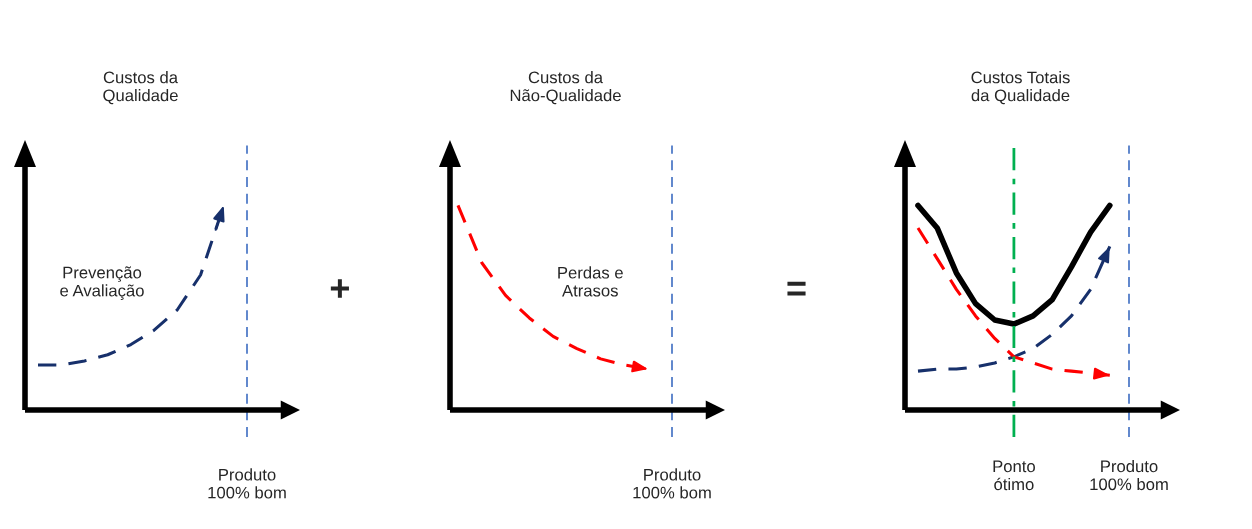 The image size is (1252, 529). I want to click on chart-title: Custos da Não-Qualidade, so click(565, 88).